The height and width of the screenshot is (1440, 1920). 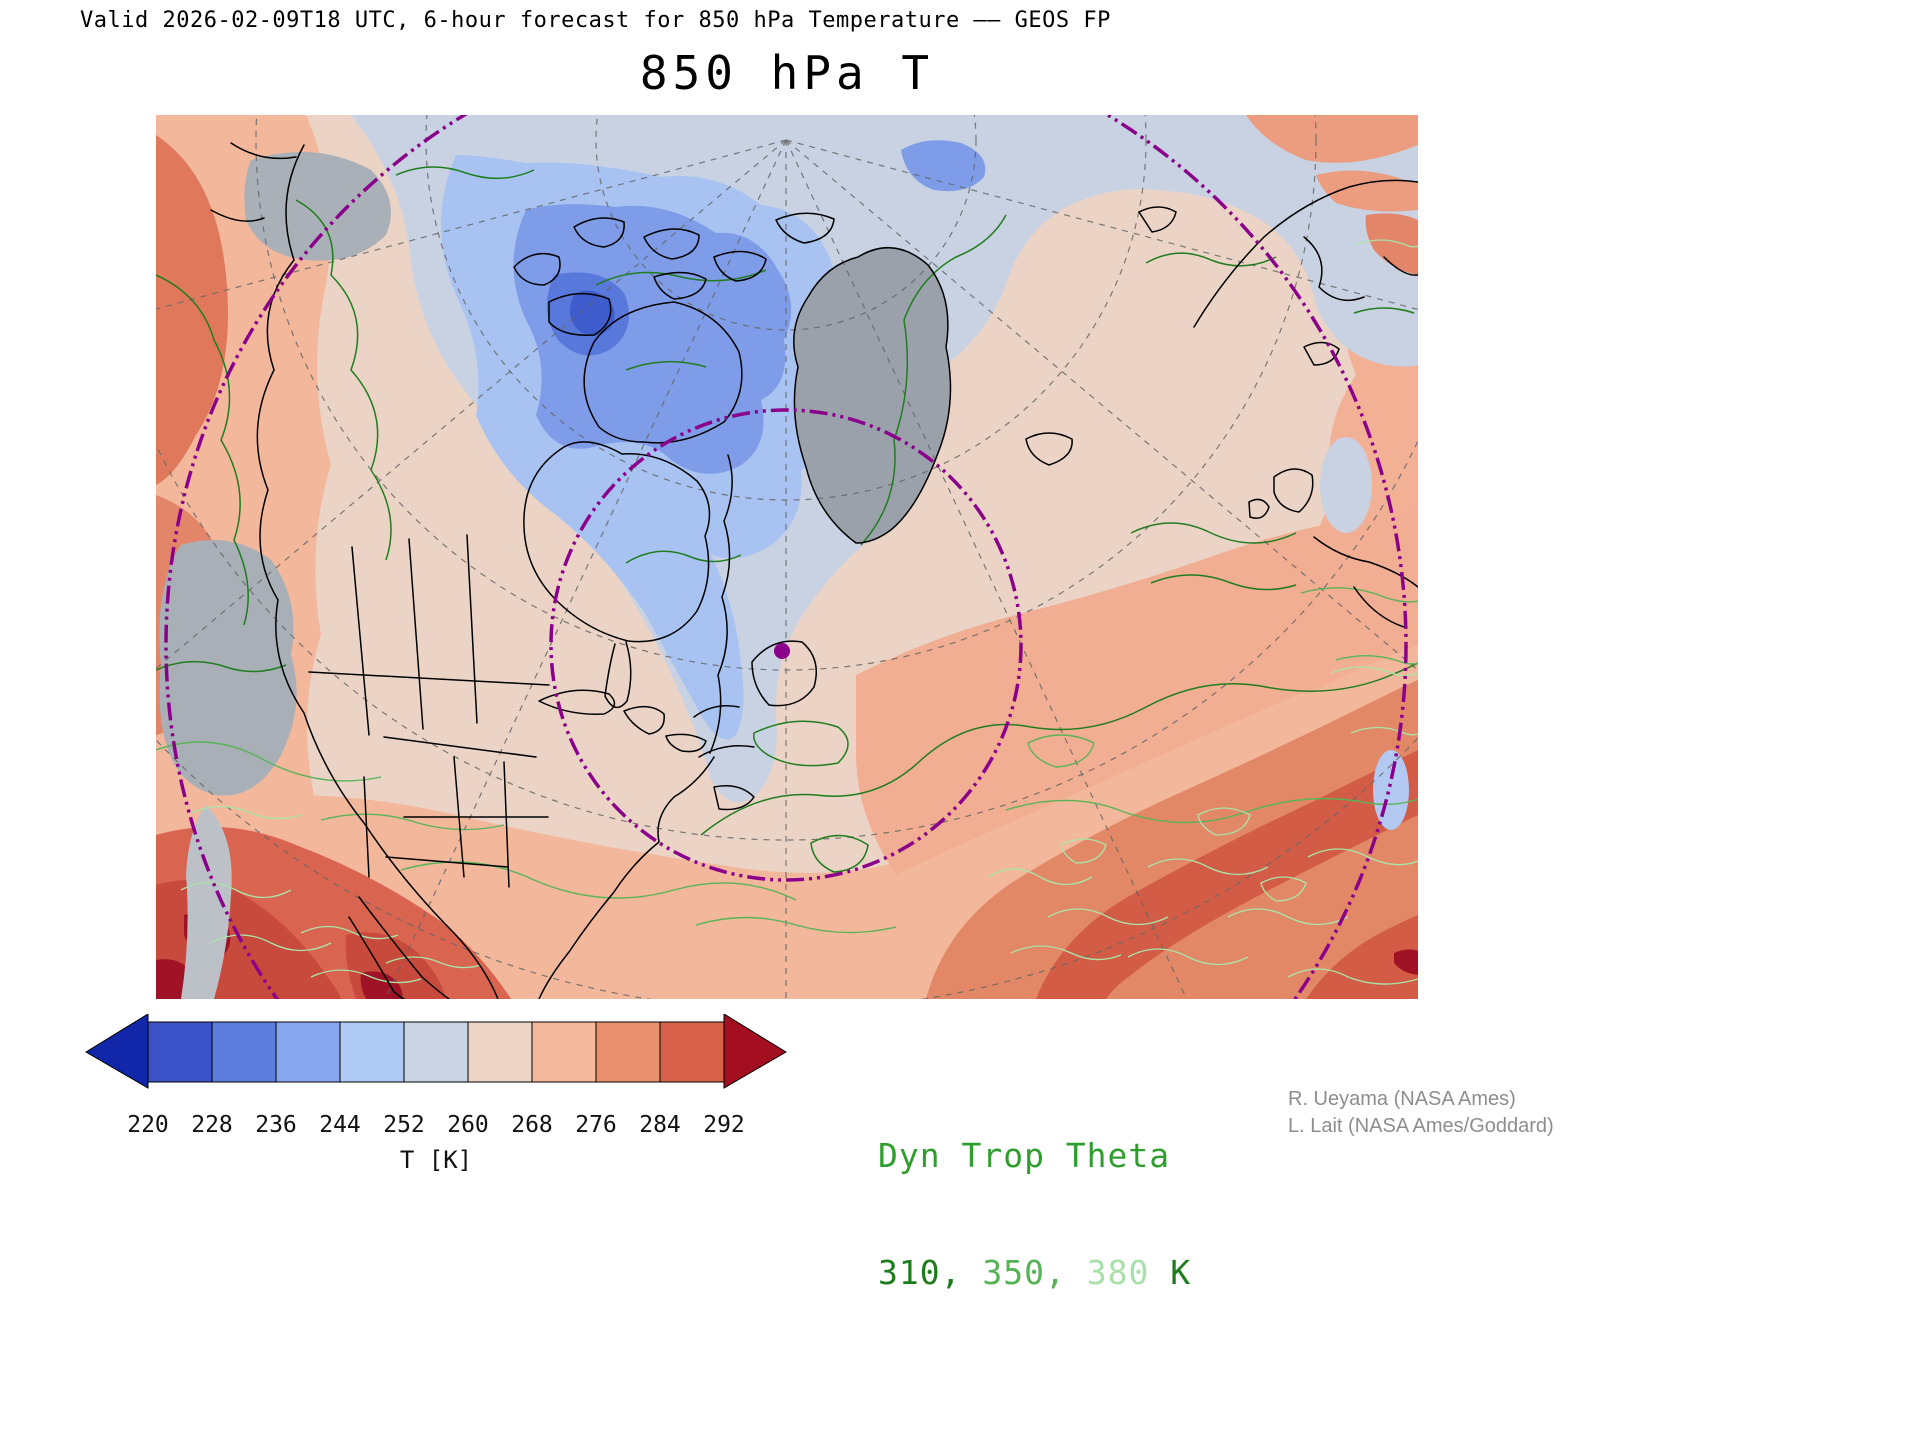 I want to click on colorbar-unit-label: T [K], so click(x=436, y=1160).